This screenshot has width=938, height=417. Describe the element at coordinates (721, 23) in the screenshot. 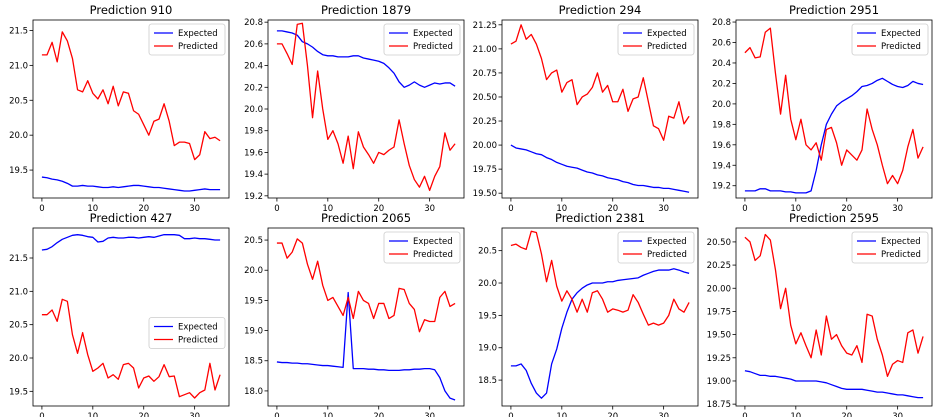

I see `y-tick-label: 20.8` at that location.